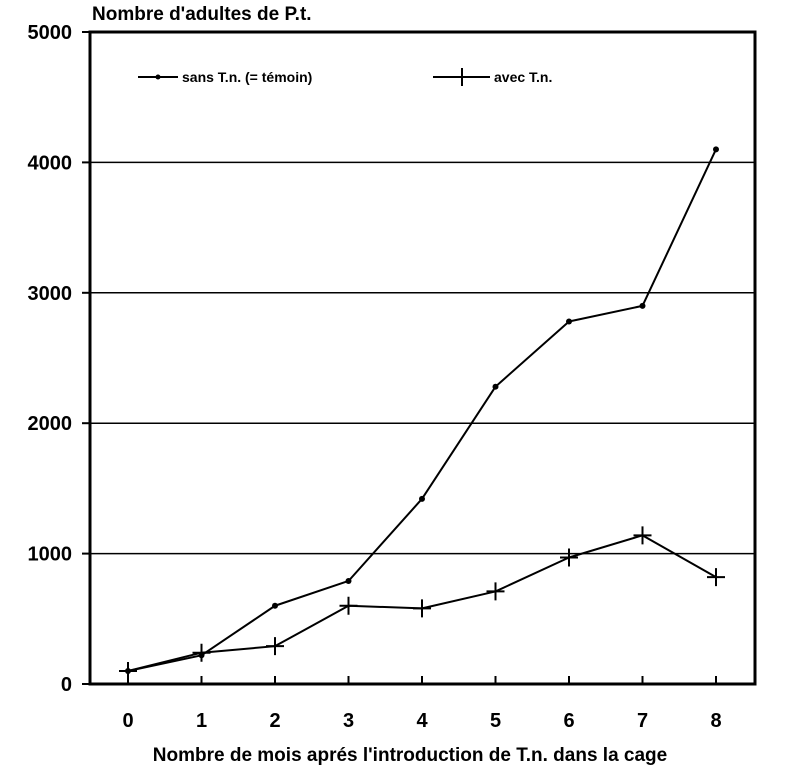  Describe the element at coordinates (201, 721) in the screenshot. I see `x-tick-label-1: 1` at that location.